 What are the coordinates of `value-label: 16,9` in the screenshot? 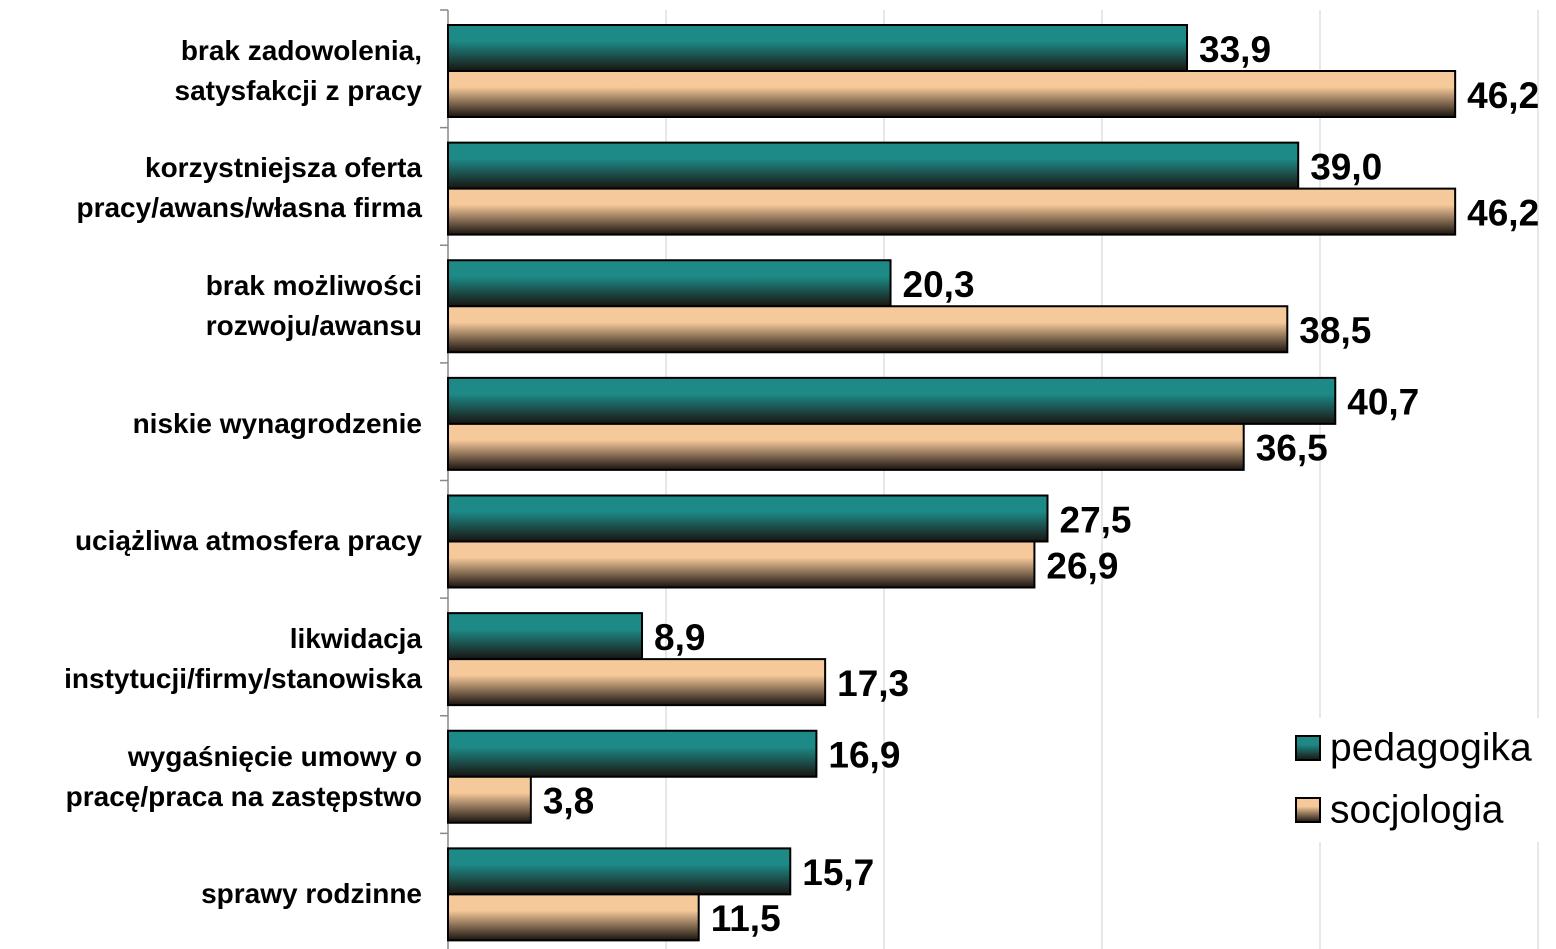 It's located at (864, 755).